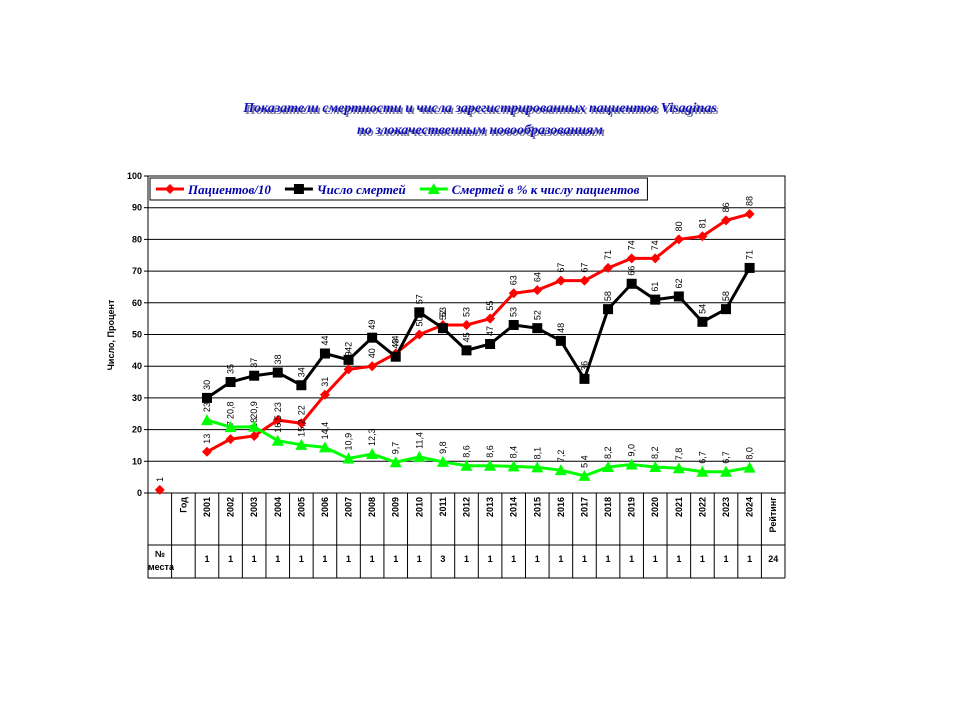  What do you see at coordinates (632, 245) in the screenshot?
I see `data-label: 74` at bounding box center [632, 245].